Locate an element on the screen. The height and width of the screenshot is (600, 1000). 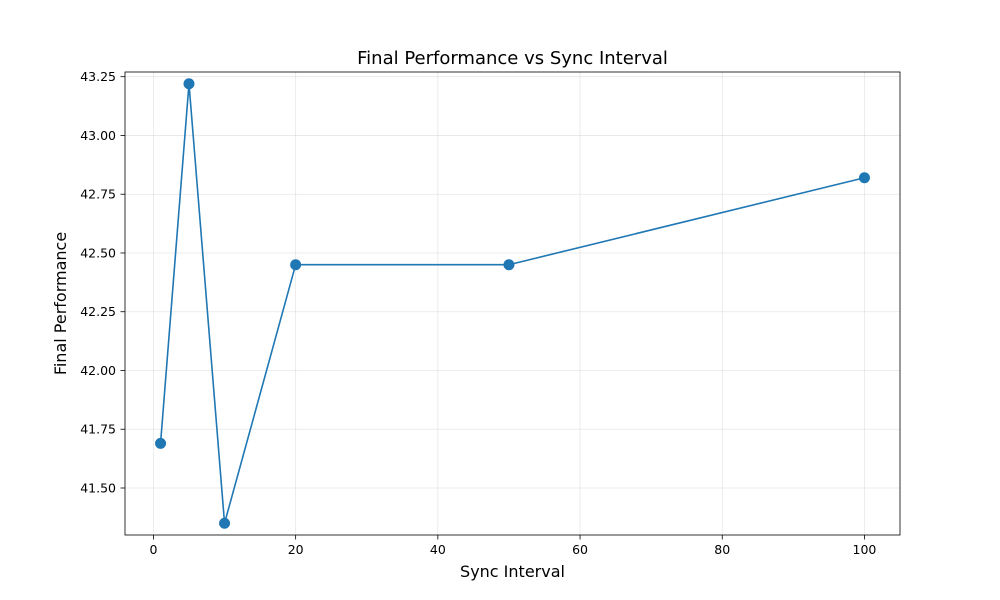
x-tick-label: 0 is located at coordinates (153, 549).